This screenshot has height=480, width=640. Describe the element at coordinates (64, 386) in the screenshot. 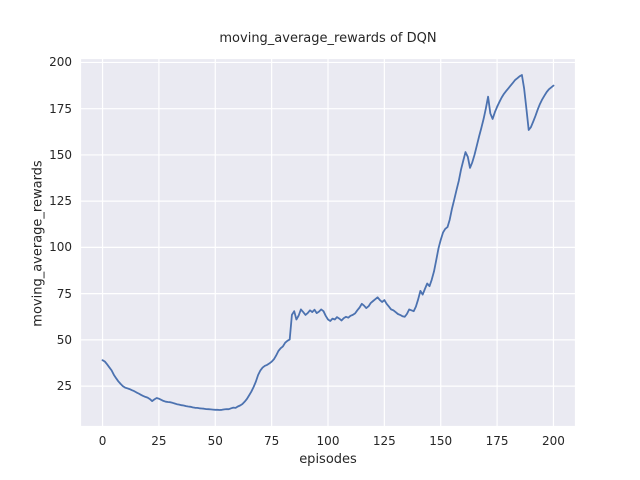

I see `y-tick-label: 25` at that location.